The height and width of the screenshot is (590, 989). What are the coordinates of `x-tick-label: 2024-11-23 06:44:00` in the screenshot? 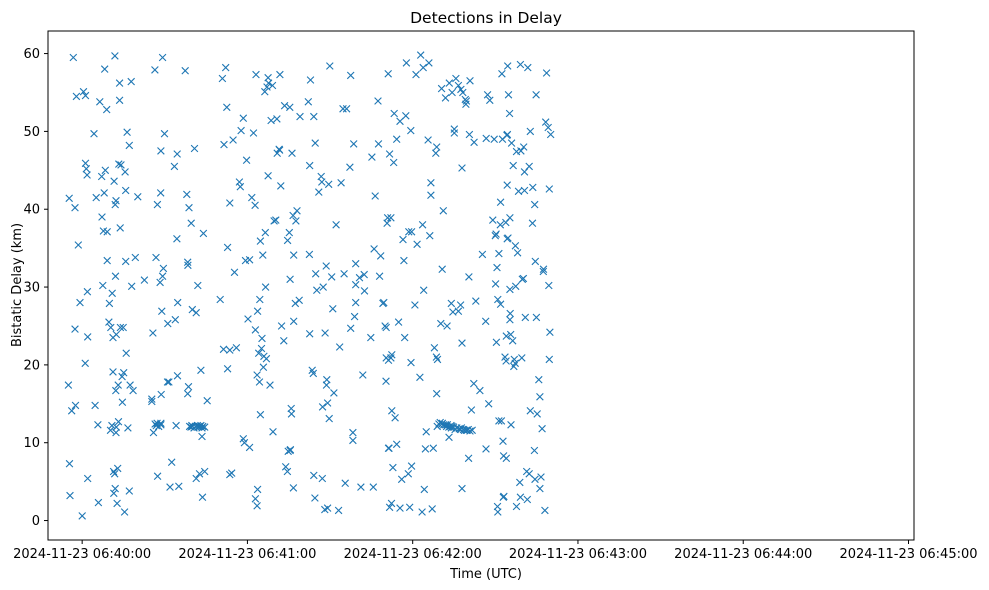 It's located at (743, 554).